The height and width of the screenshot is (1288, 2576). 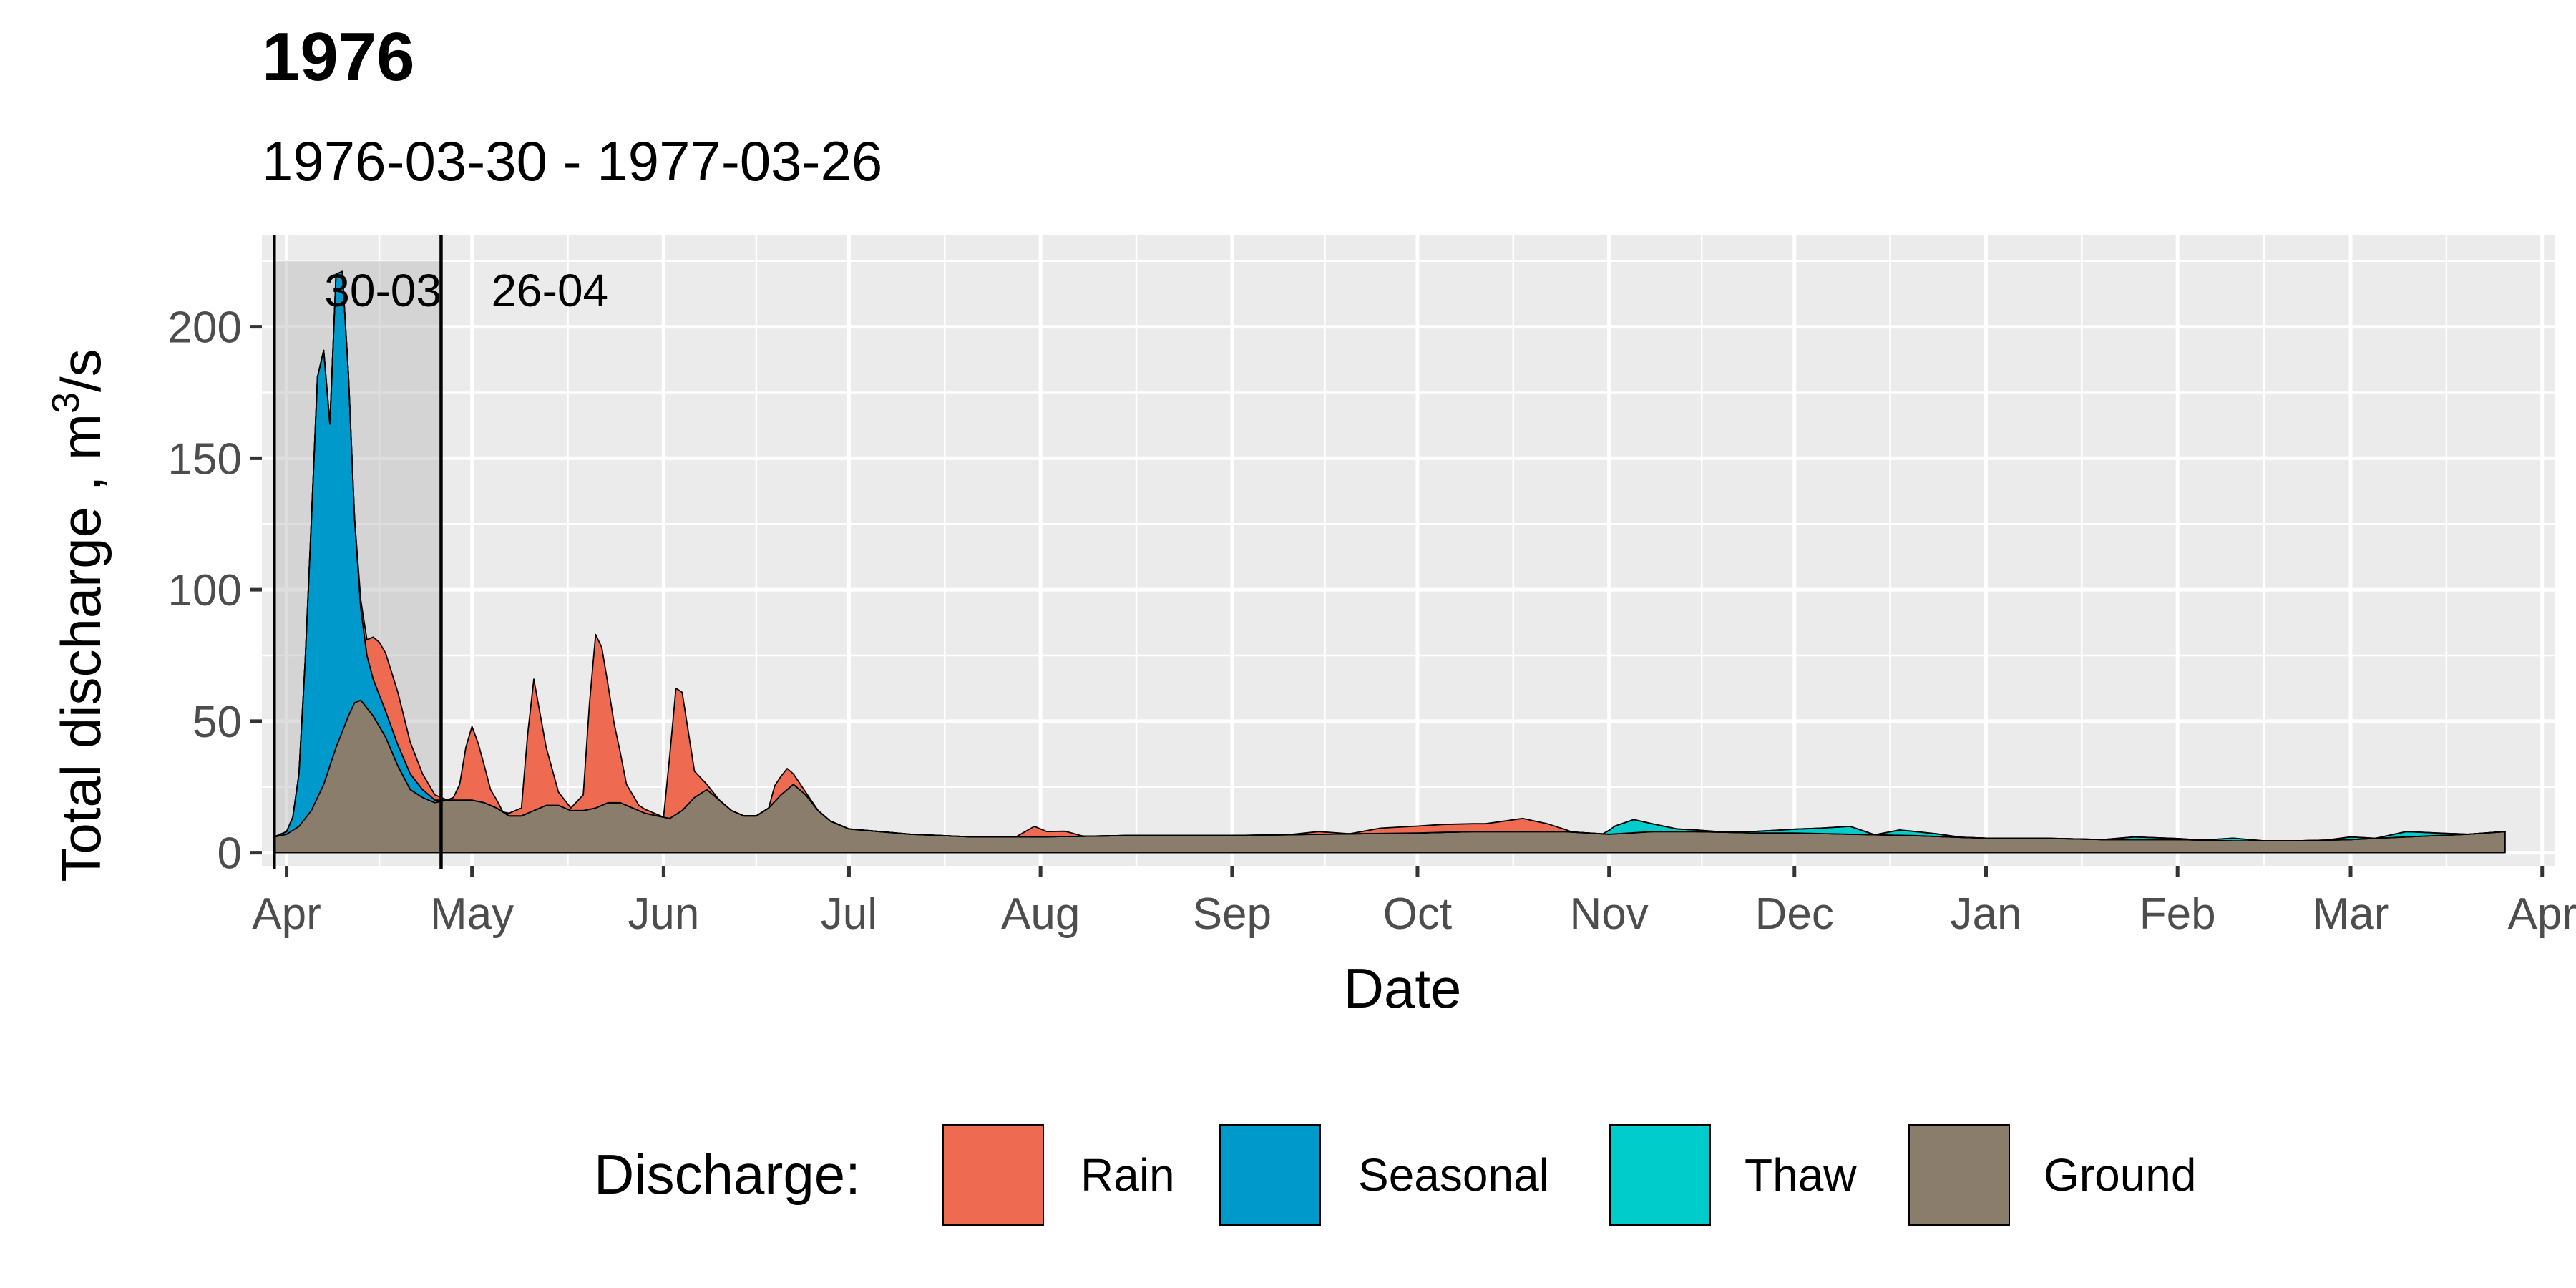 What do you see at coordinates (1417, 914) in the screenshot?
I see `x-tick-label: Oct` at bounding box center [1417, 914].